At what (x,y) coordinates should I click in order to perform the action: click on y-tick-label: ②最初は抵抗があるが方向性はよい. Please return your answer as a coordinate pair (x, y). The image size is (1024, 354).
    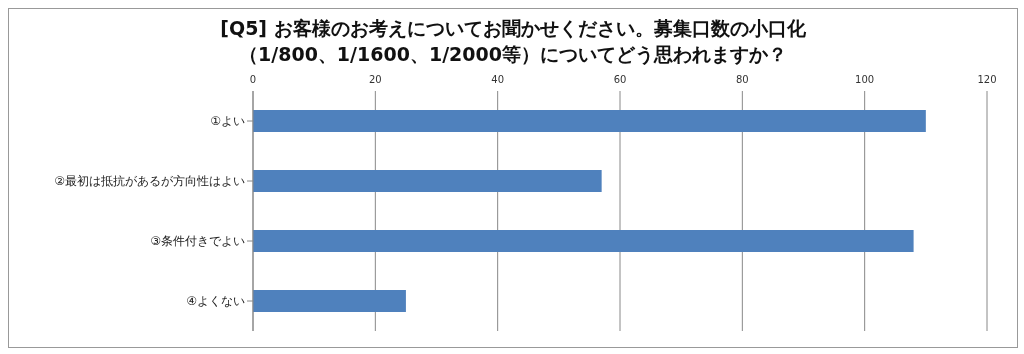
    Looking at the image, I should click on (149, 181).